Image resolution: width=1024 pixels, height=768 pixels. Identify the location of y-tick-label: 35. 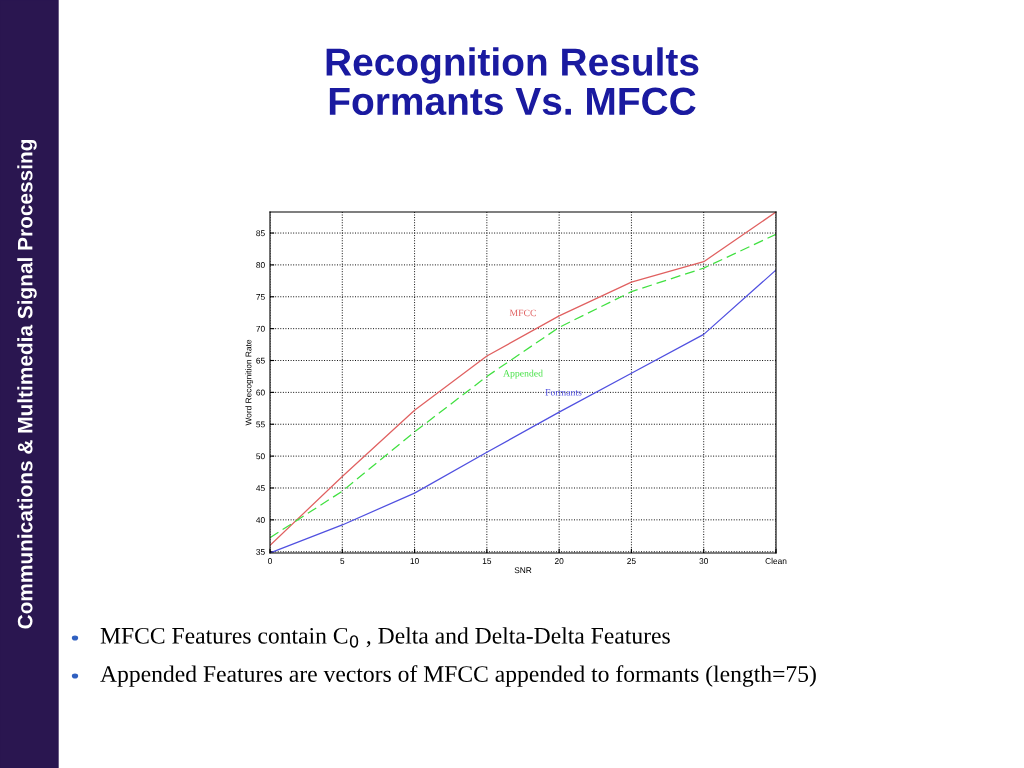
(260, 551).